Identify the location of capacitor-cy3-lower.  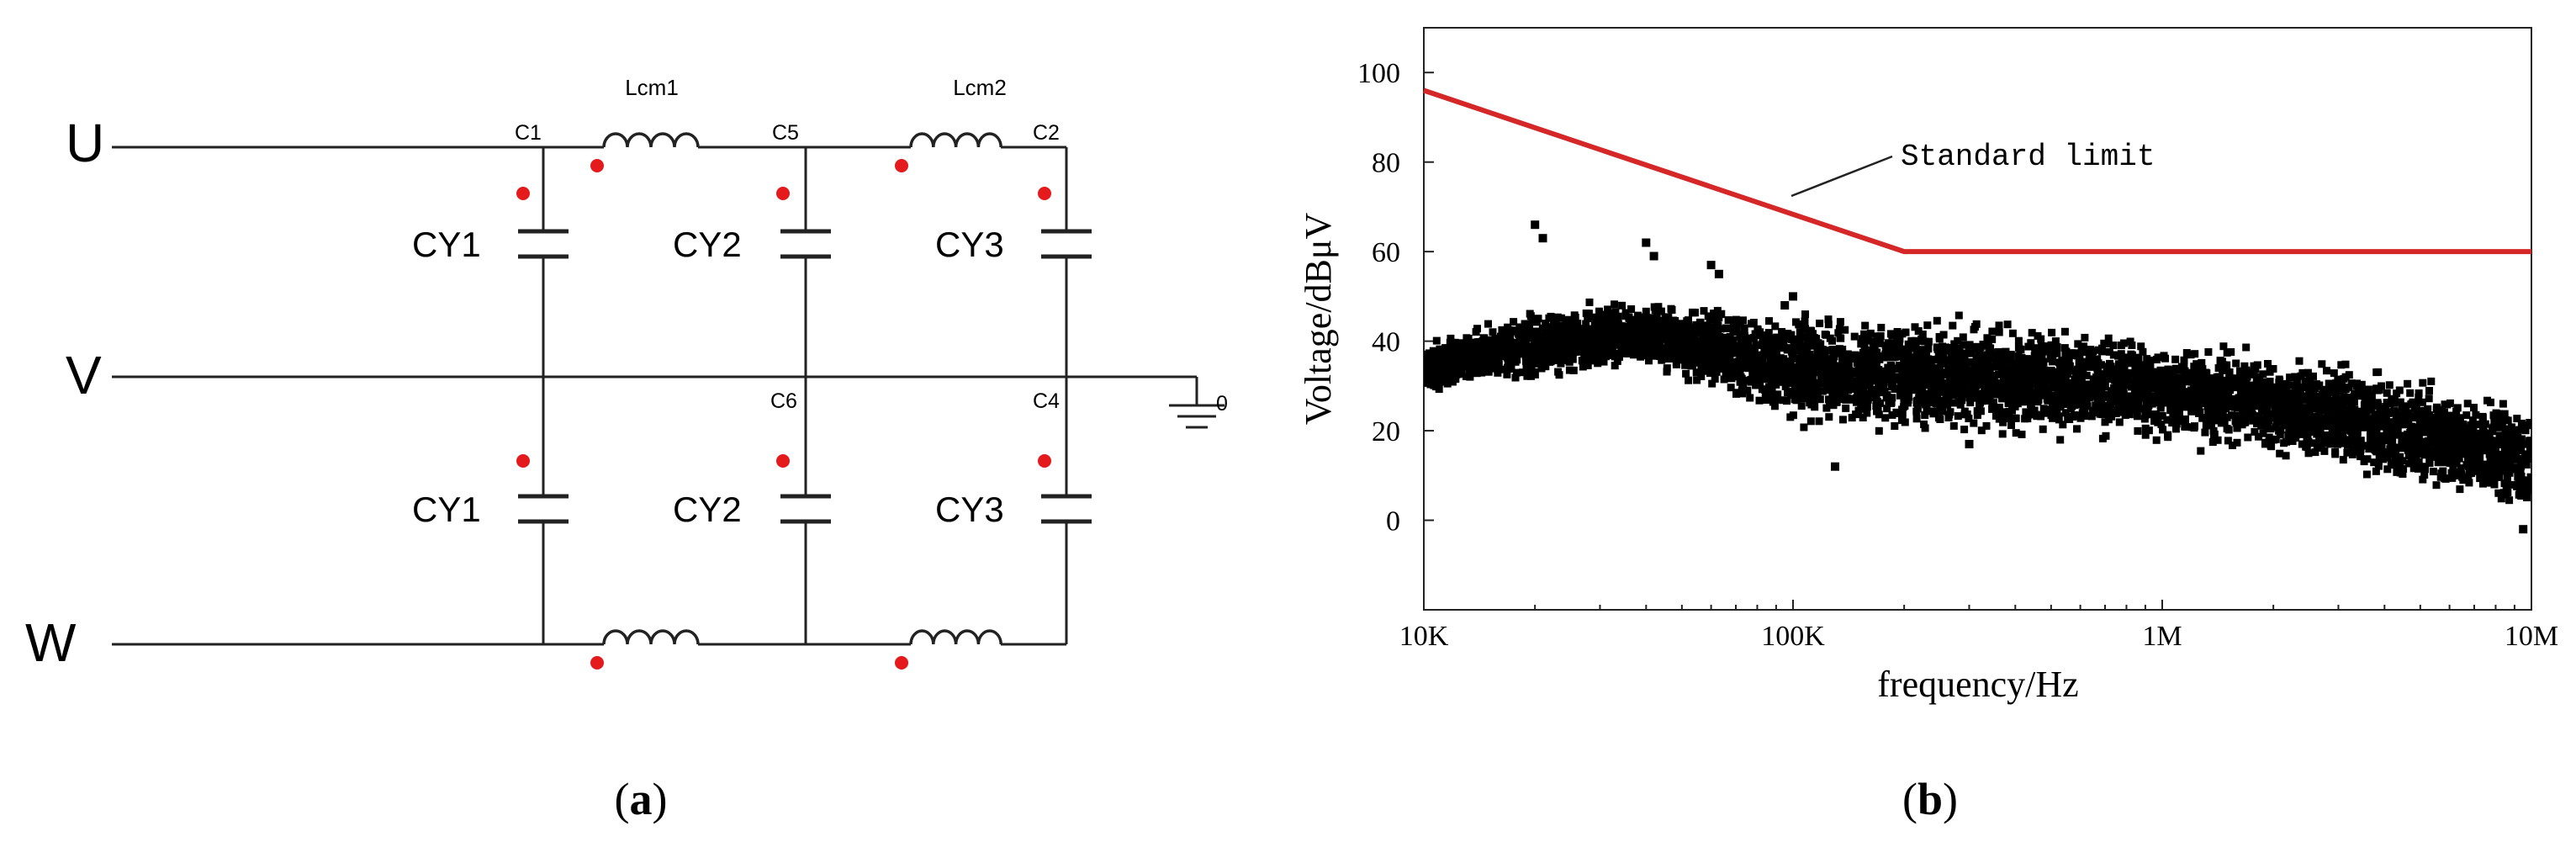
(1066, 509).